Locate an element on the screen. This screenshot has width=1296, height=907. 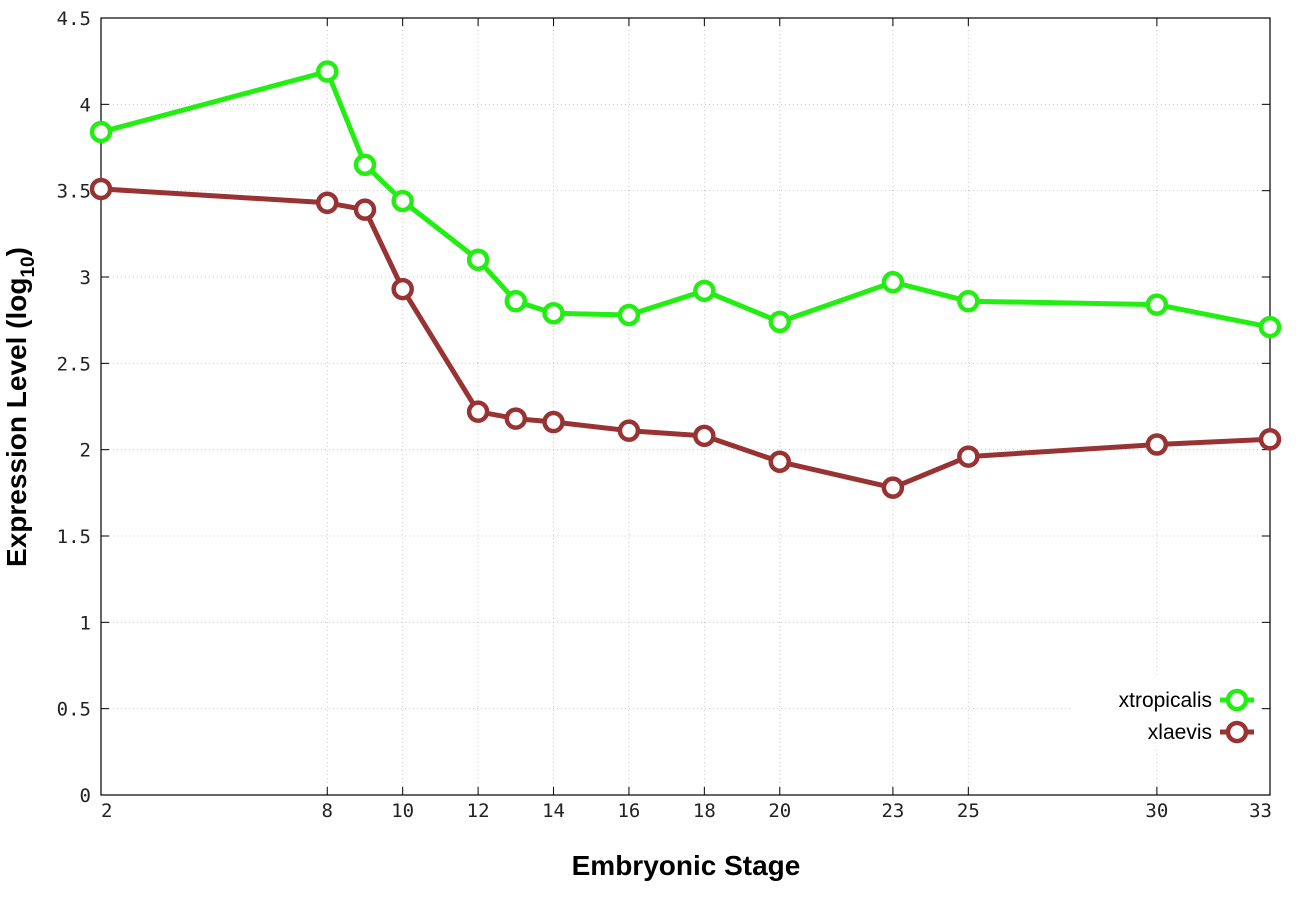
x-tick-label: 2 is located at coordinates (106, 811).